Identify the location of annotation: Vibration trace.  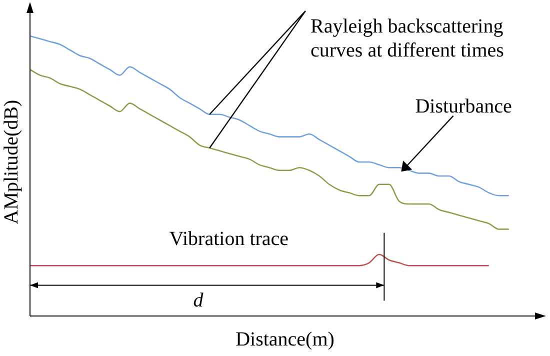
(229, 239).